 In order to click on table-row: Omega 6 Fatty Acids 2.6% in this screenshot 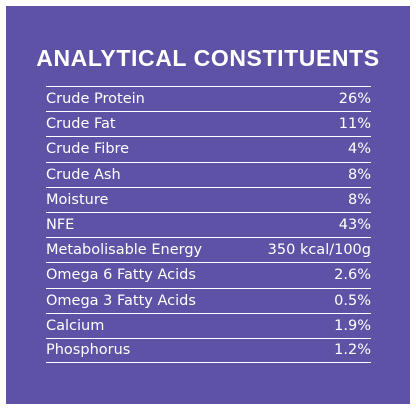, I will do `click(208, 274)`.